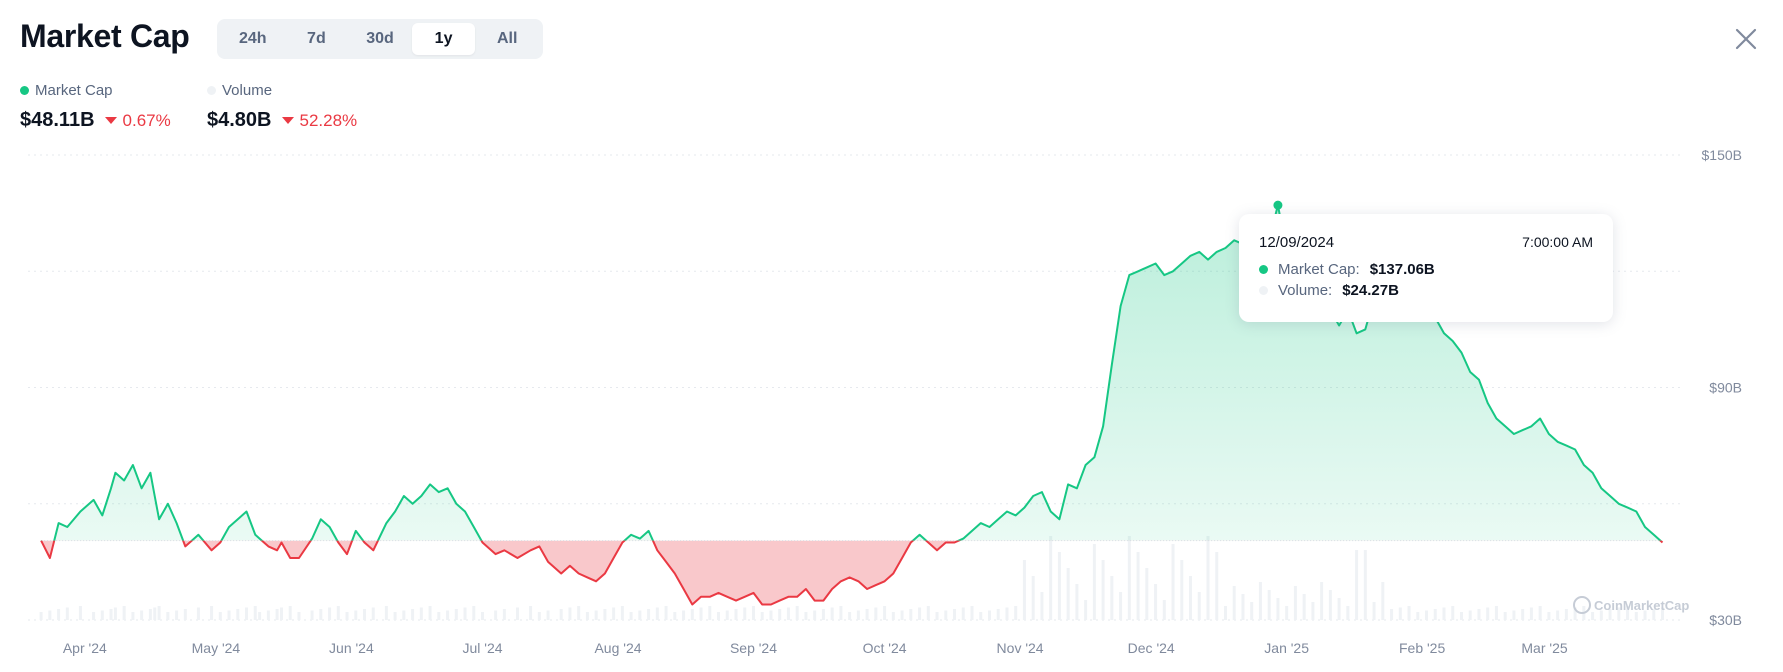  Describe the element at coordinates (443, 39) in the screenshot. I see `tab-1y: 1y` at that location.